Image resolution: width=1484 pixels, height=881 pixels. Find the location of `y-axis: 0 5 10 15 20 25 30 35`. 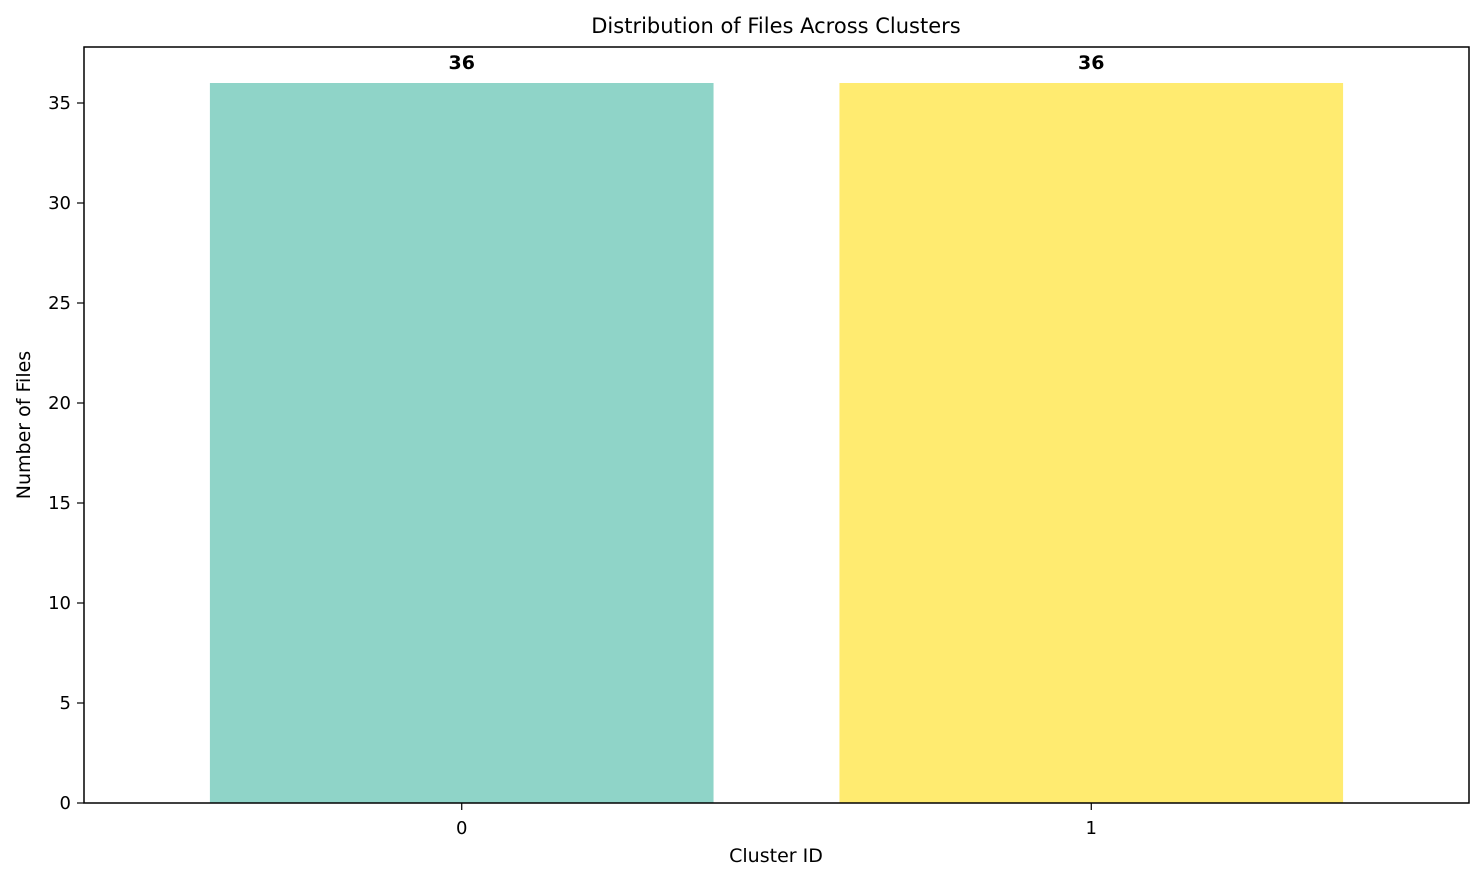

y-axis: 0 5 10 15 20 25 30 35 is located at coordinates (66, 453).